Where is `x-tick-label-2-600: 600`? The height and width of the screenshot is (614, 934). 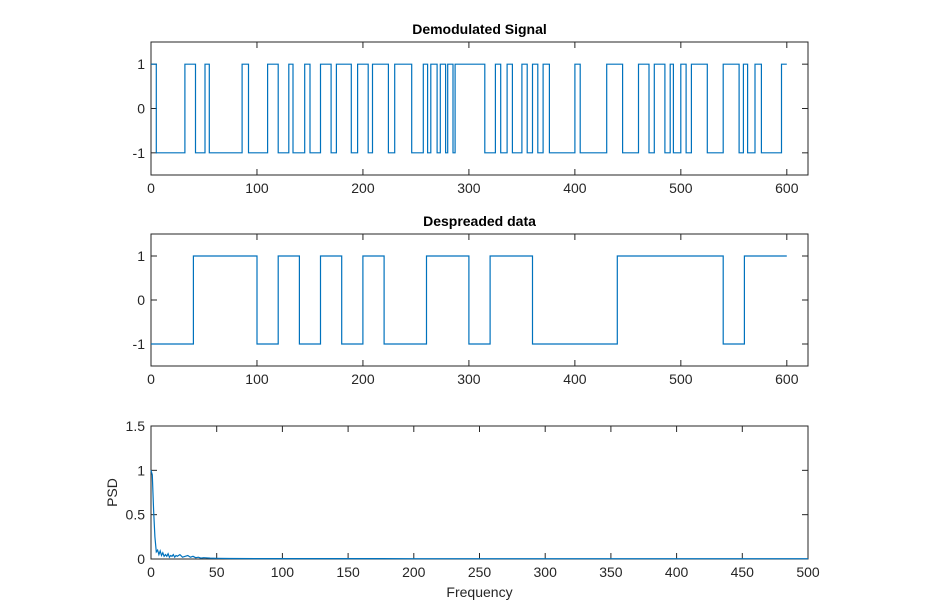 x-tick-label-2-600: 600 is located at coordinates (787, 379).